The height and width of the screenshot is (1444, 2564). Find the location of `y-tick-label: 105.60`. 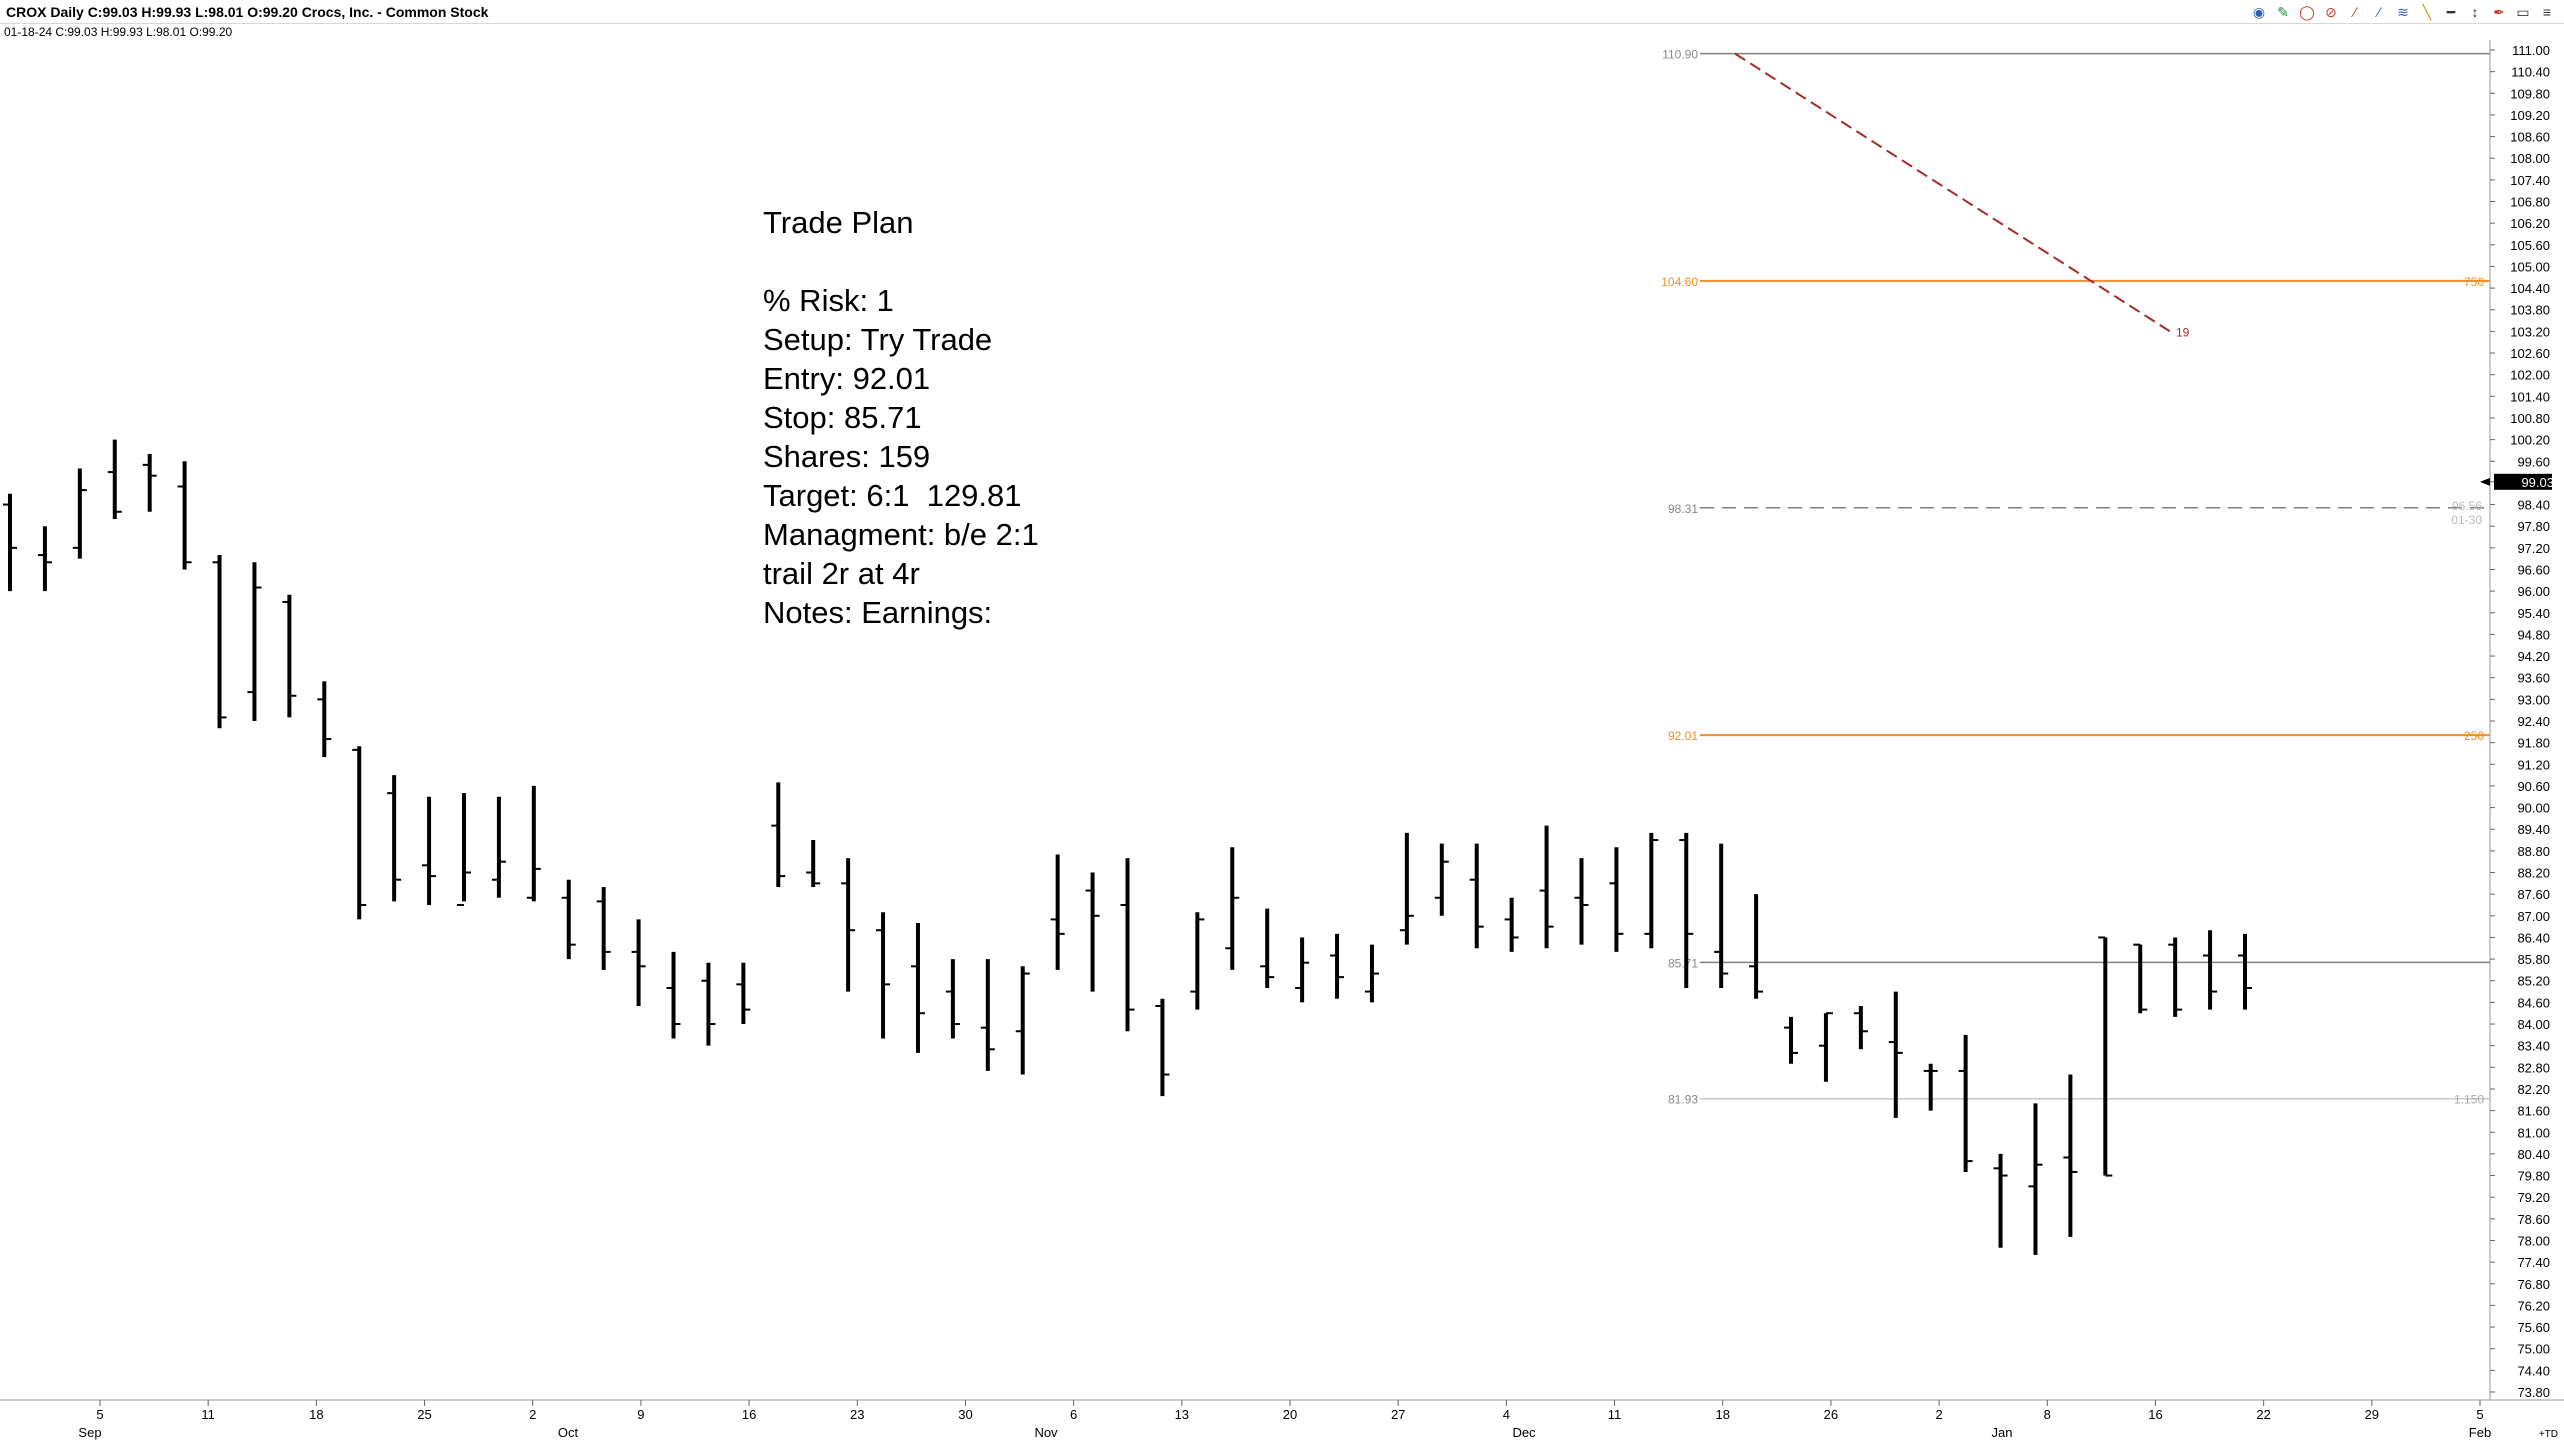

y-tick-label: 105.60 is located at coordinates (2530, 245).